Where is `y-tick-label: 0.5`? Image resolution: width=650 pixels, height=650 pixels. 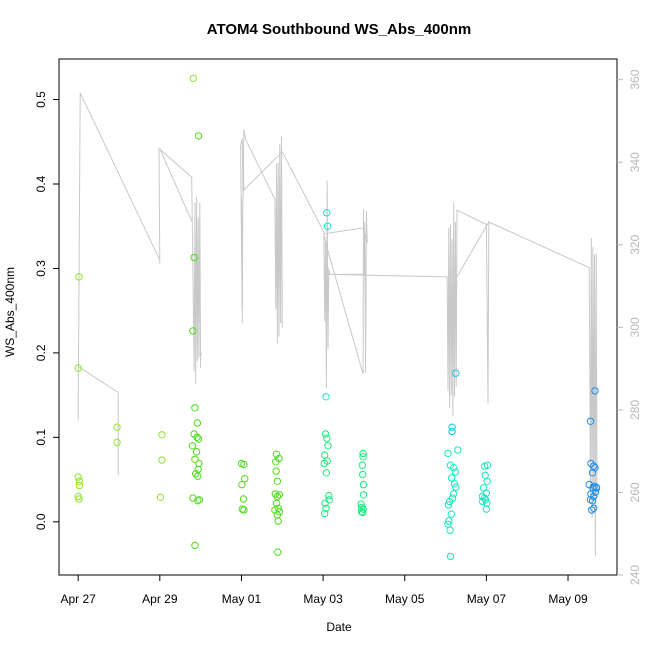
y-tick-label: 0.5 is located at coordinates (41, 99).